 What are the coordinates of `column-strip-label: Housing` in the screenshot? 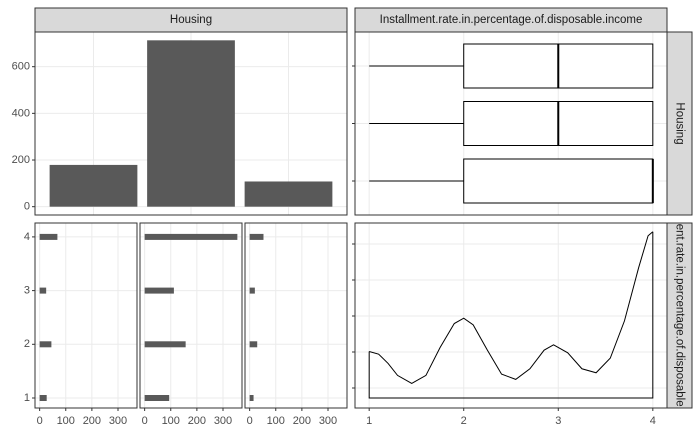 It's located at (191, 20).